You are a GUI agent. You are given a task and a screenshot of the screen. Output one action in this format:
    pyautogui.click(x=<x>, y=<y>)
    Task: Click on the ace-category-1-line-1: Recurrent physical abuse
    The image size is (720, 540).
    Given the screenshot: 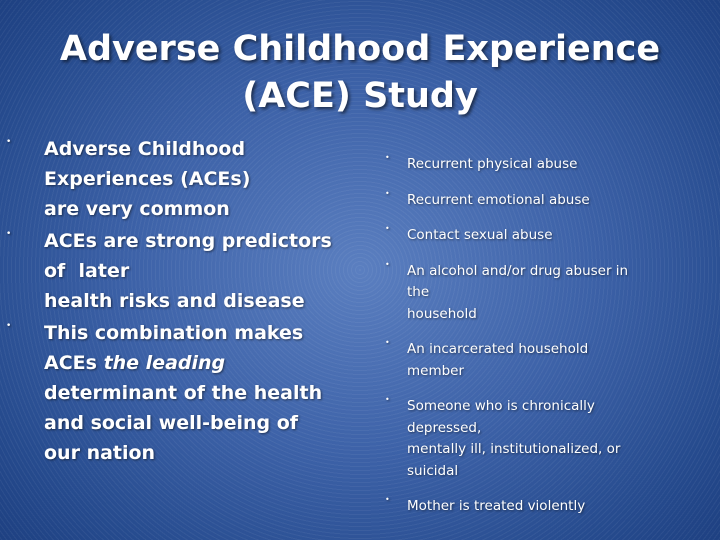 What is the action you would take?
    pyautogui.click(x=492, y=164)
    